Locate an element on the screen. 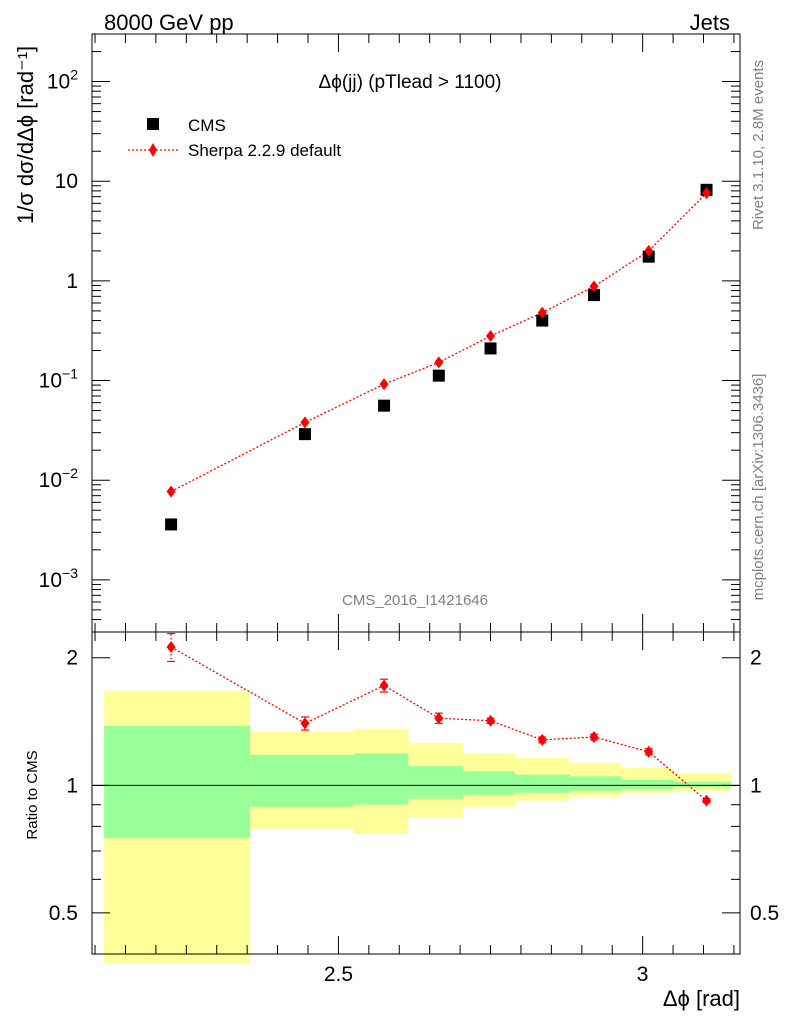  ratio-y-axis-label-text: Ratio to CMS is located at coordinates (32, 794).